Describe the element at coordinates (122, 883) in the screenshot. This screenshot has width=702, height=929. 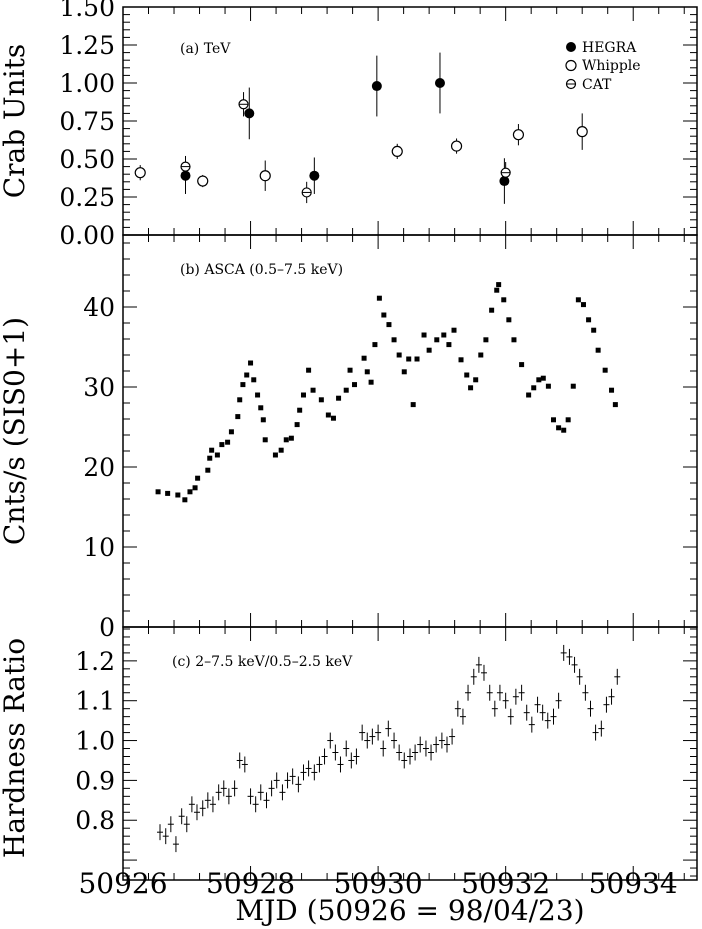
I see `x-tick-label: 50926` at that location.